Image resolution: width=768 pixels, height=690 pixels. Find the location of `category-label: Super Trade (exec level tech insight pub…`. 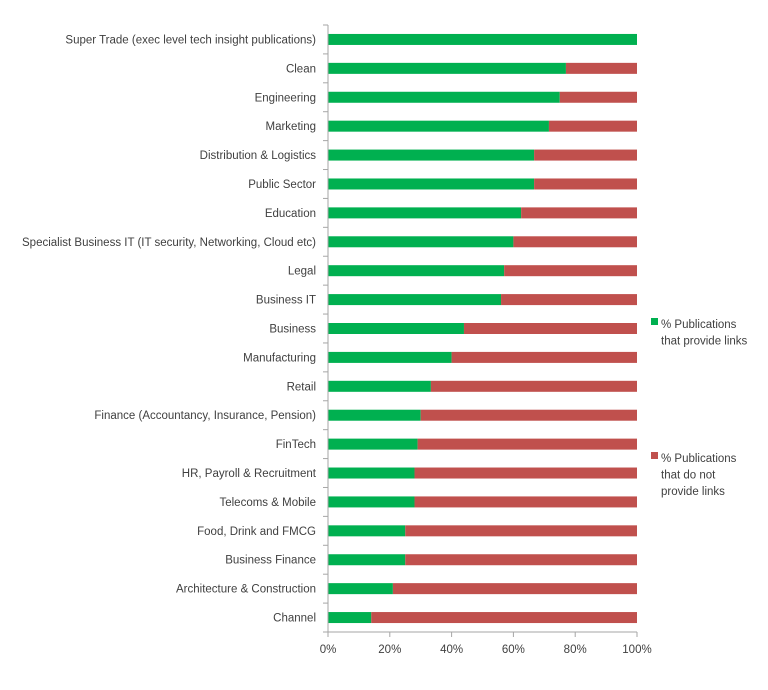

category-label: Super Trade (exec level tech insight pub… is located at coordinates (190, 40).